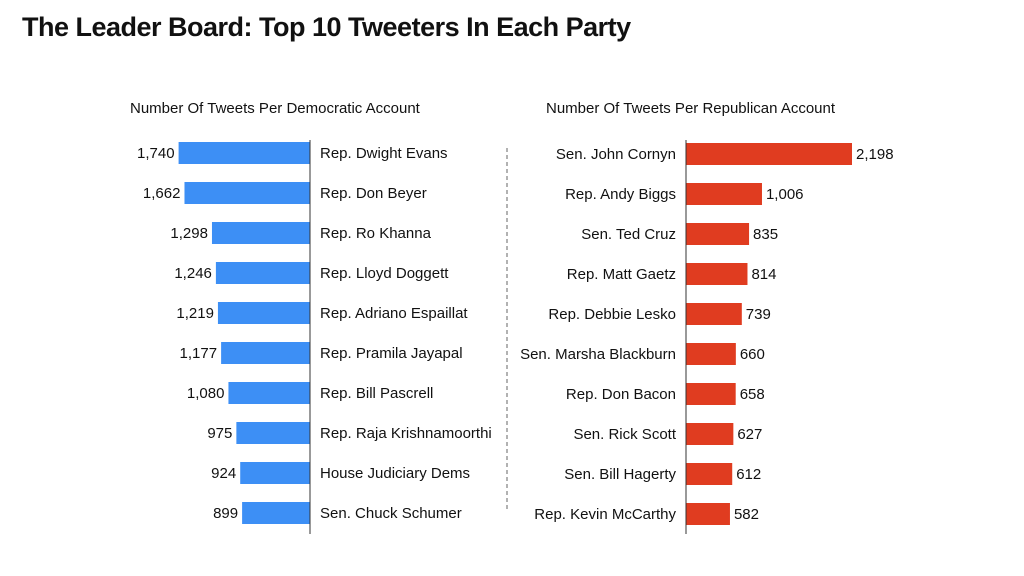 The width and height of the screenshot is (1024, 576). I want to click on democratic-value-label: 899, so click(225, 513).